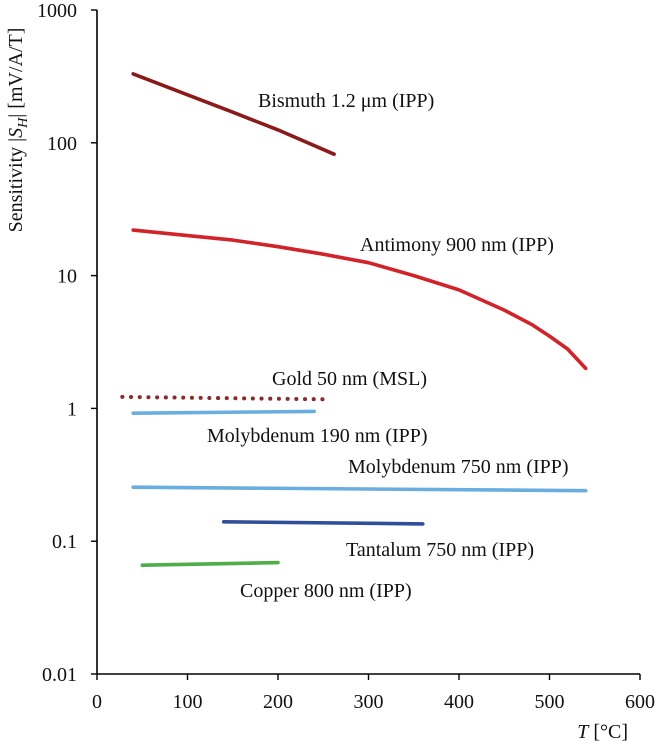 This screenshot has height=749, width=660. Describe the element at coordinates (550, 702) in the screenshot. I see `x-tick-label: 500` at that location.